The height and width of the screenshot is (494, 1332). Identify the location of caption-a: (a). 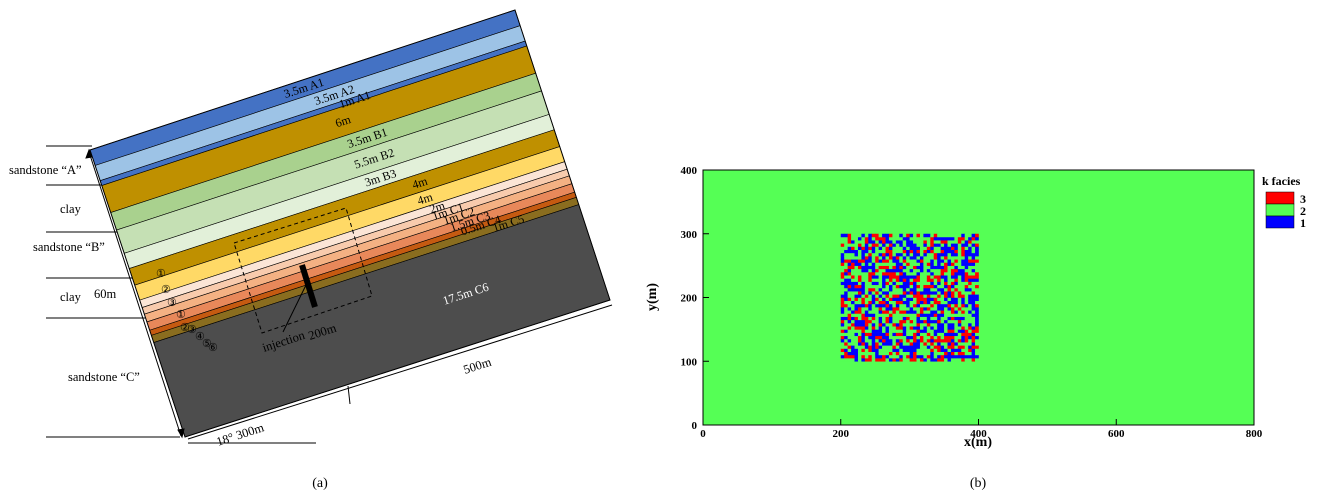
(320, 483).